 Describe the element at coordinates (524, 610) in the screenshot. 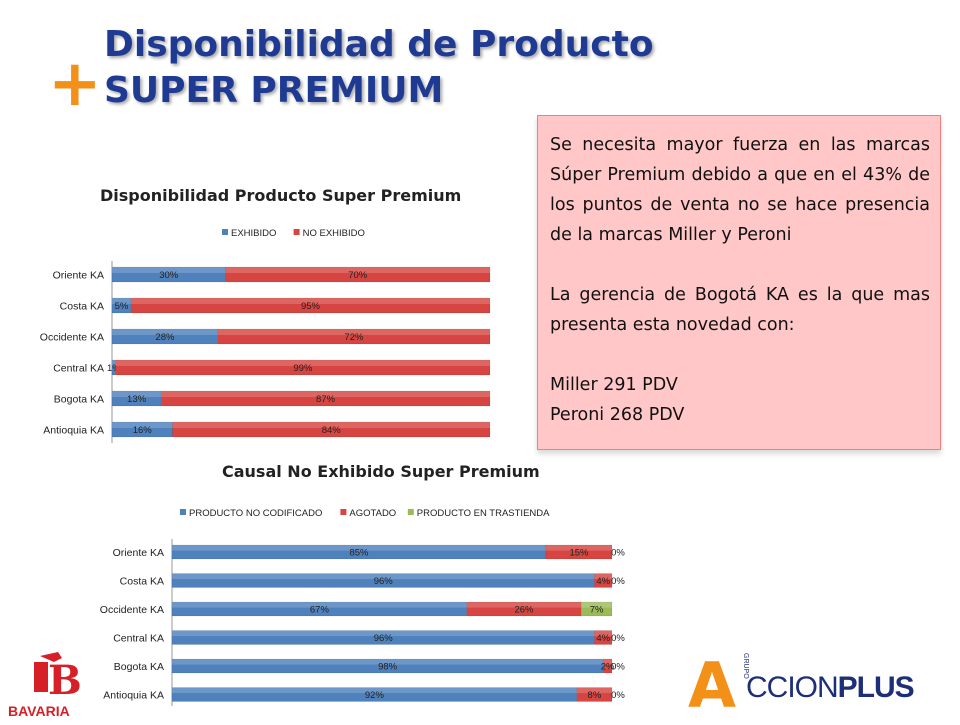

I see `data-label: 26%` at that location.